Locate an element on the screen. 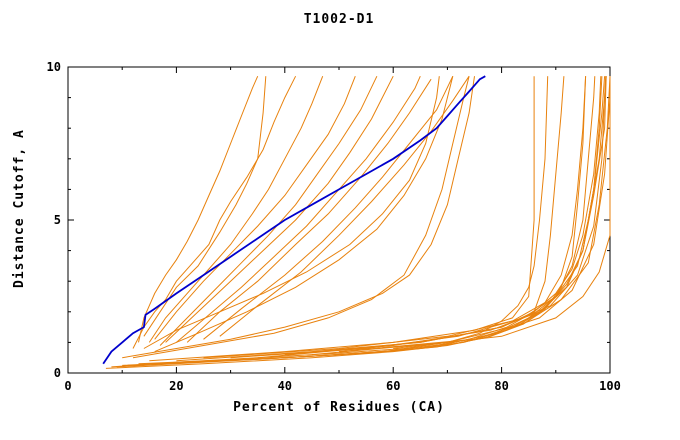 Image resolution: width=680 pixels, height=440 pixels. y-tick-label: 0 is located at coordinates (57, 373).